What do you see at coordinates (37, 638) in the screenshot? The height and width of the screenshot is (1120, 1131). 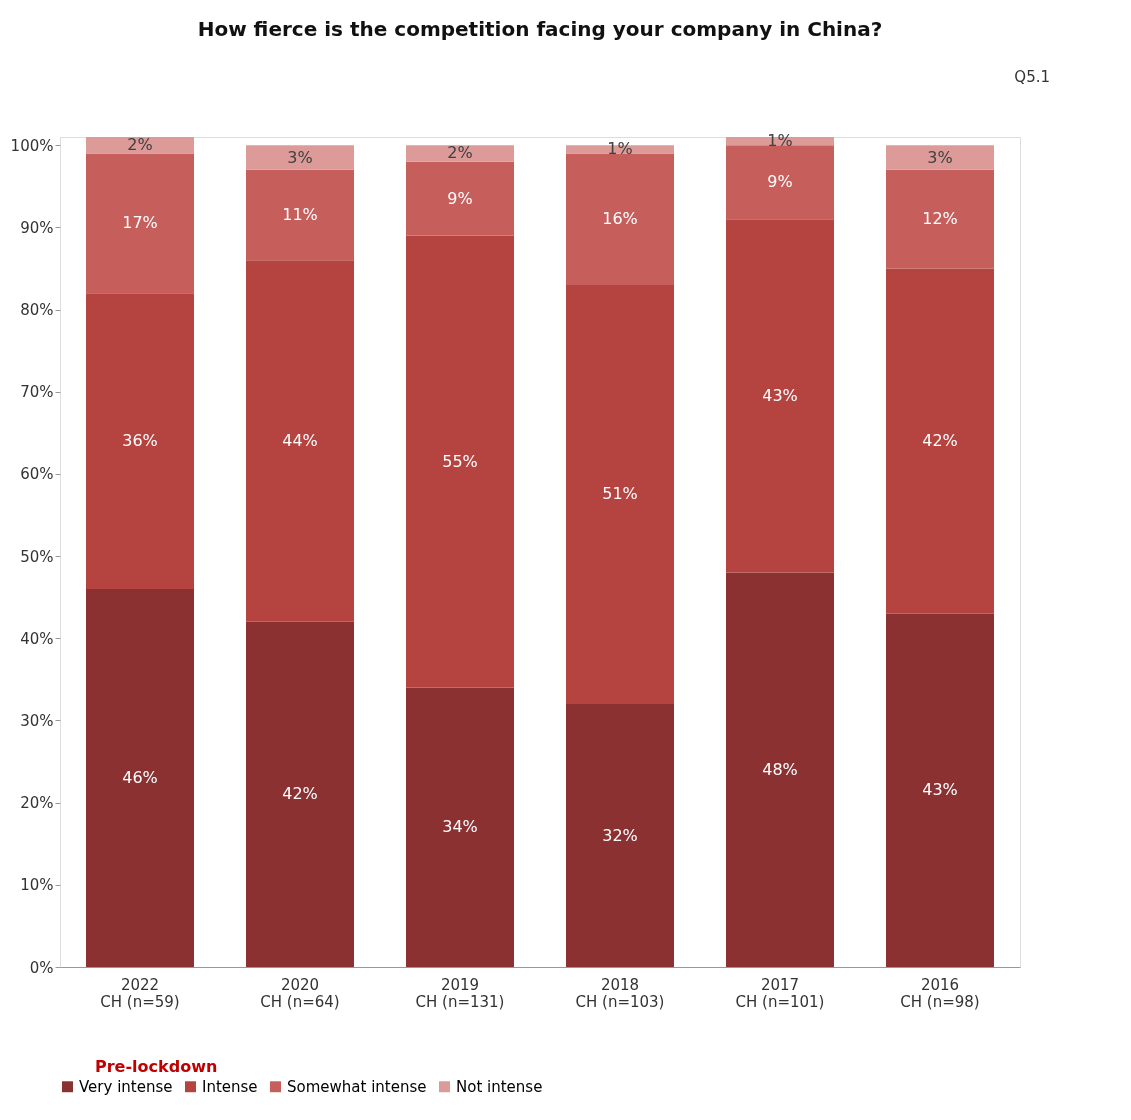 I see `y-tick-label: 40%` at bounding box center [37, 638].